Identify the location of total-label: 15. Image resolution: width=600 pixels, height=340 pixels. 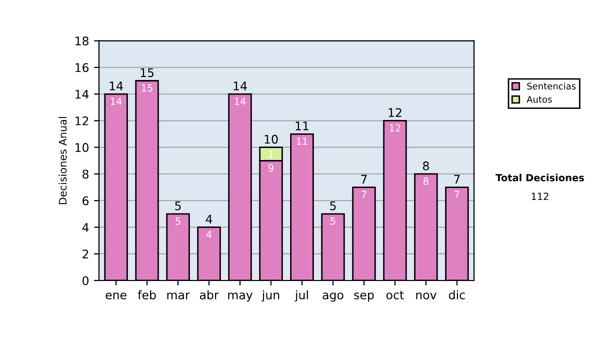
(147, 73).